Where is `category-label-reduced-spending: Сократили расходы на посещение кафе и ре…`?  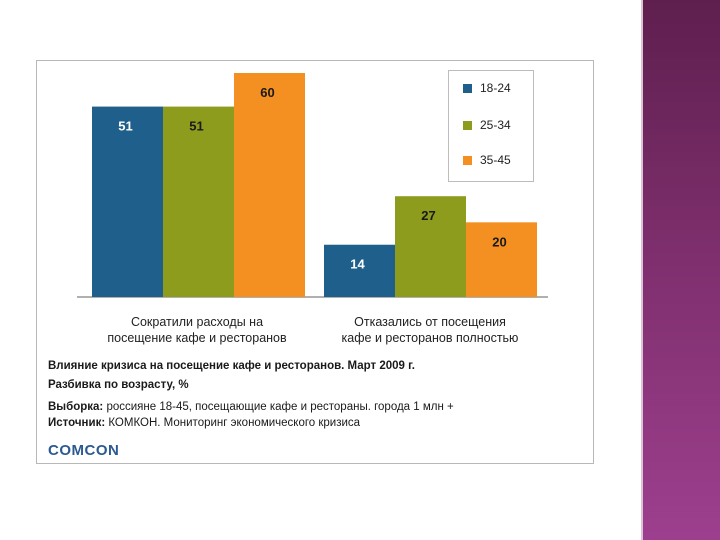
category-label-reduced-spending: Сократили расходы на посещение кафе и ре… is located at coordinates (197, 330).